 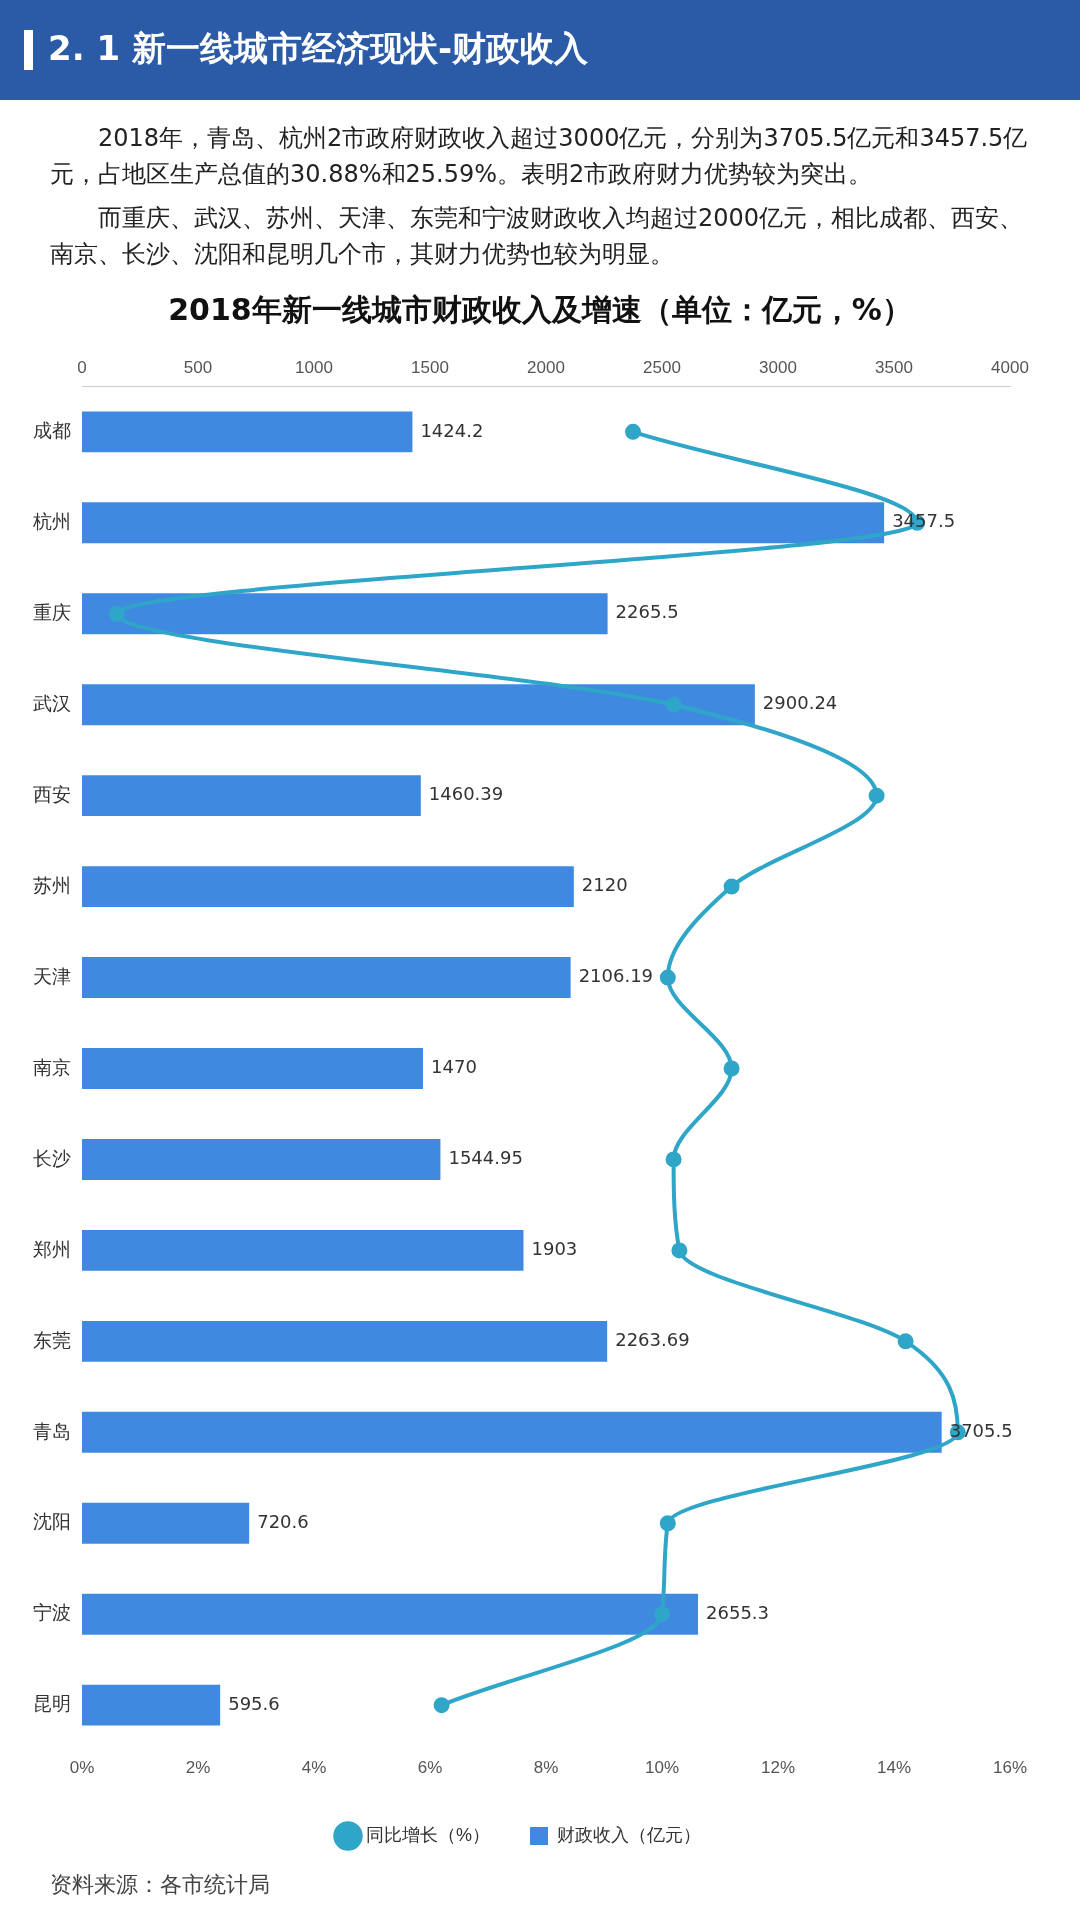 What do you see at coordinates (778, 1768) in the screenshot?
I see `x2-tick-label: 12%` at bounding box center [778, 1768].